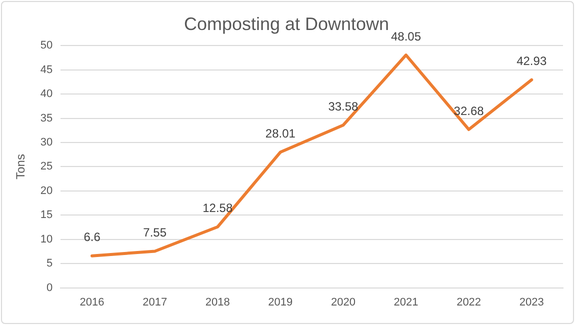 The width and height of the screenshot is (575, 325). Describe the element at coordinates (49, 264) in the screenshot. I see `y-tick-label: 5` at that location.